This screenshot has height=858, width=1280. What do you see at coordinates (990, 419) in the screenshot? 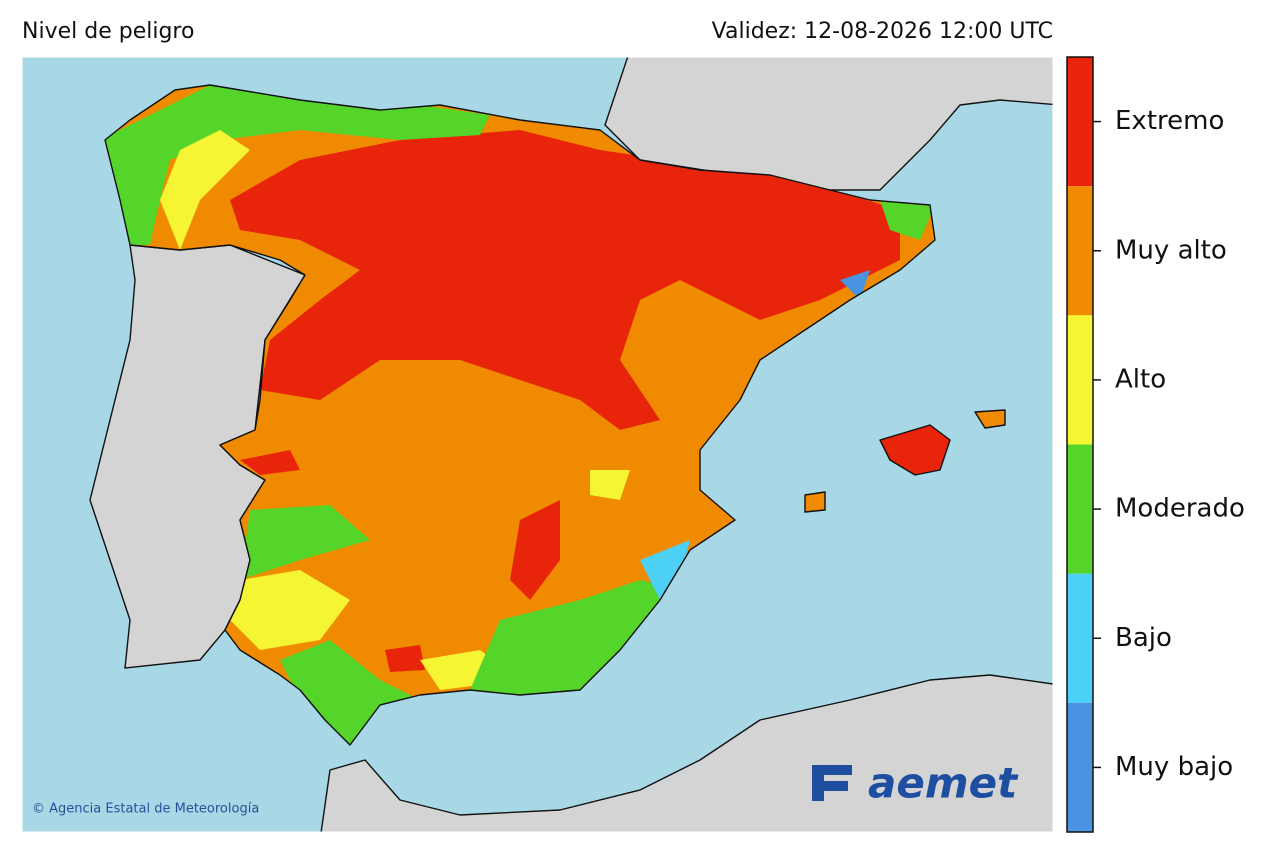
I see `menorca` at bounding box center [990, 419].